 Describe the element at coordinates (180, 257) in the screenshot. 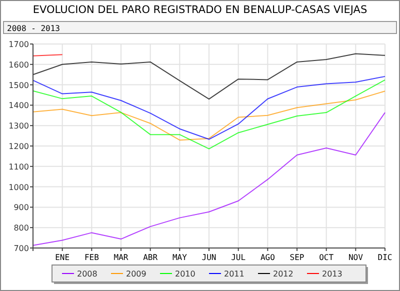

I see `x-tick-label: MAY` at that location.